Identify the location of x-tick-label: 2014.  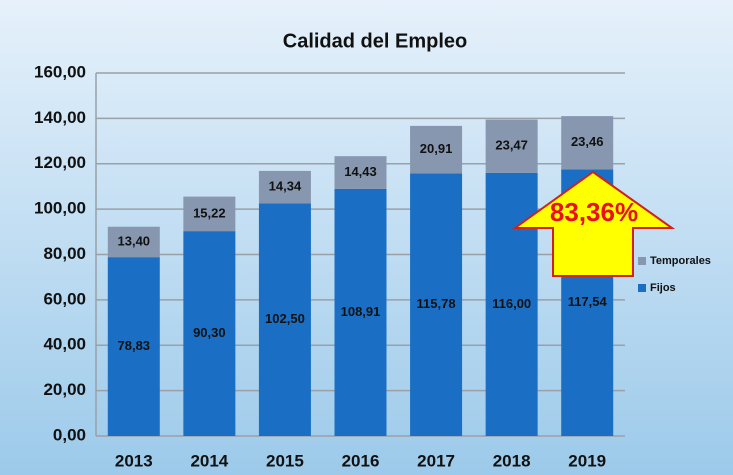
(209, 460).